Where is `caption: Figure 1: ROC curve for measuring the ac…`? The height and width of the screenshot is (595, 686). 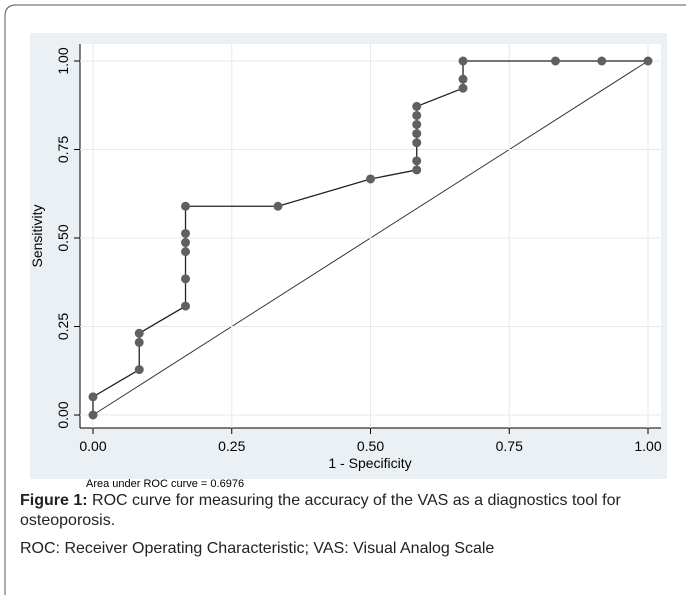 caption: Figure 1: ROC curve for measuring the ac… is located at coordinates (345, 511).